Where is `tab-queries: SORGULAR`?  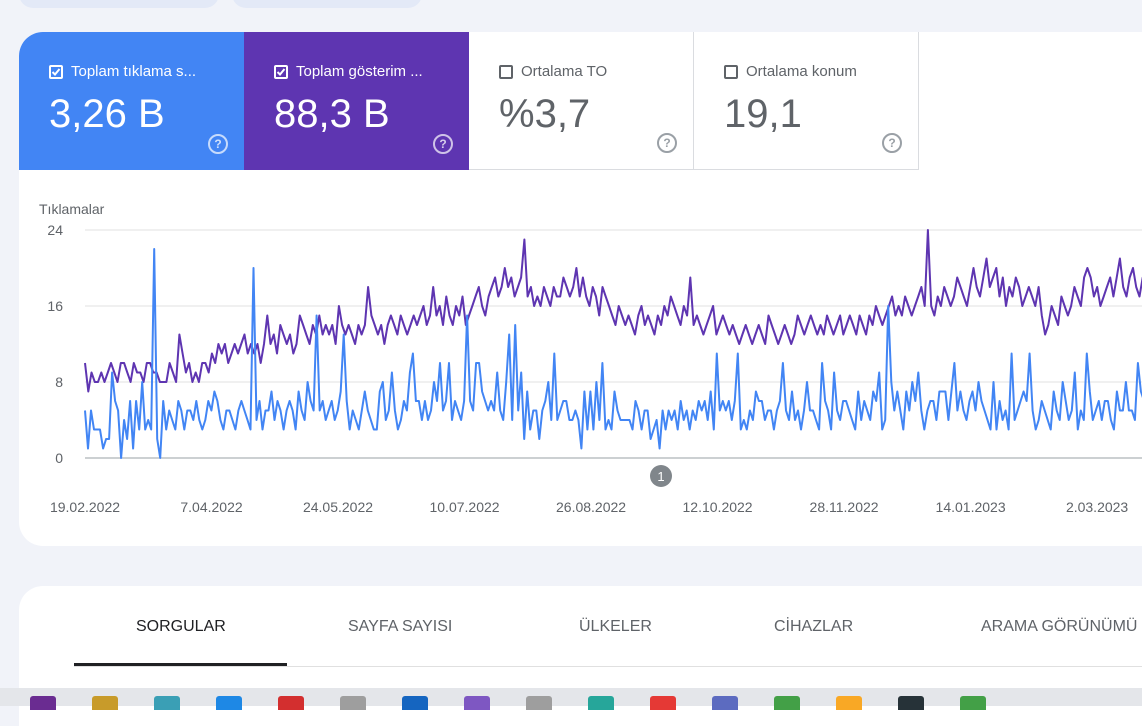
tab-queries: SORGULAR is located at coordinates (181, 626).